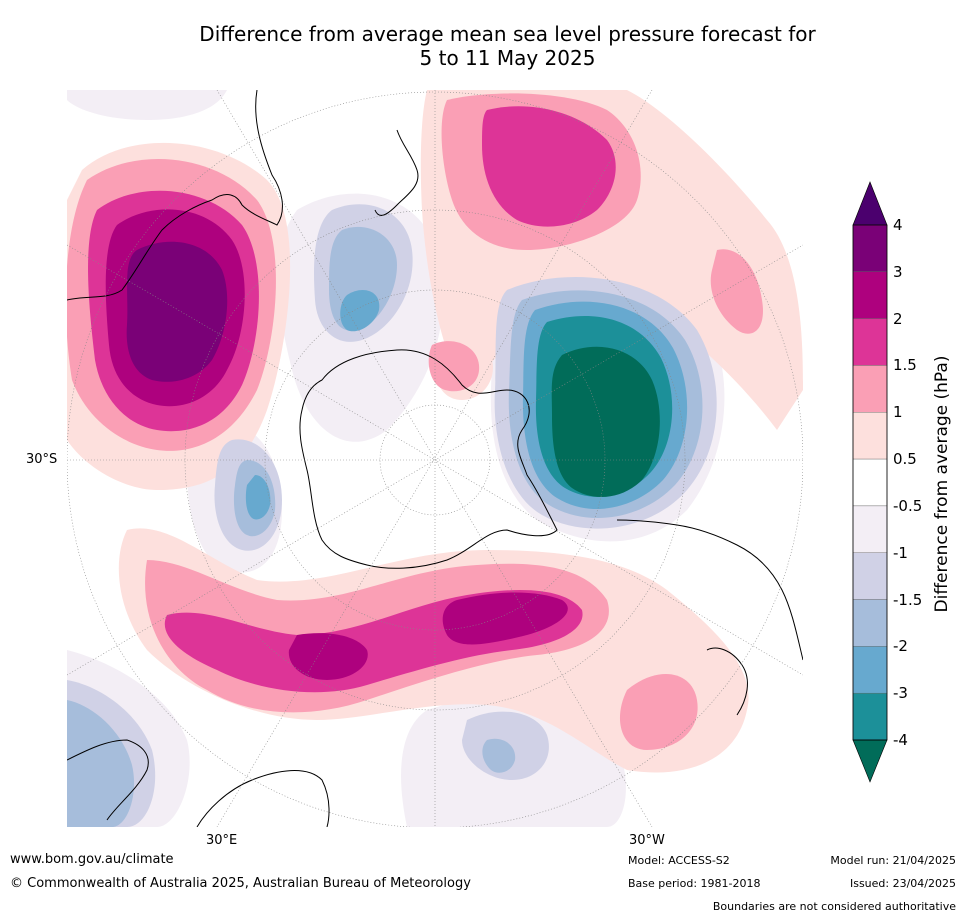  I want to click on footer-issued: Issued: 23/04/2025, so click(902, 883).